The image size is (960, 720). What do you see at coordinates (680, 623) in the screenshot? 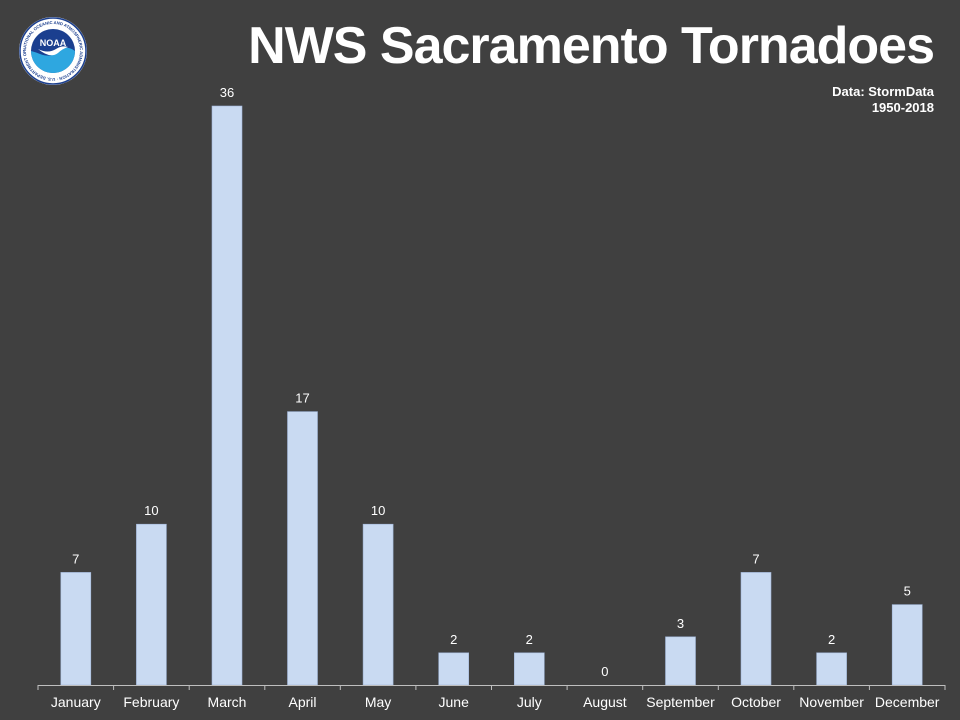
I see `data-label-september: 3` at bounding box center [680, 623].